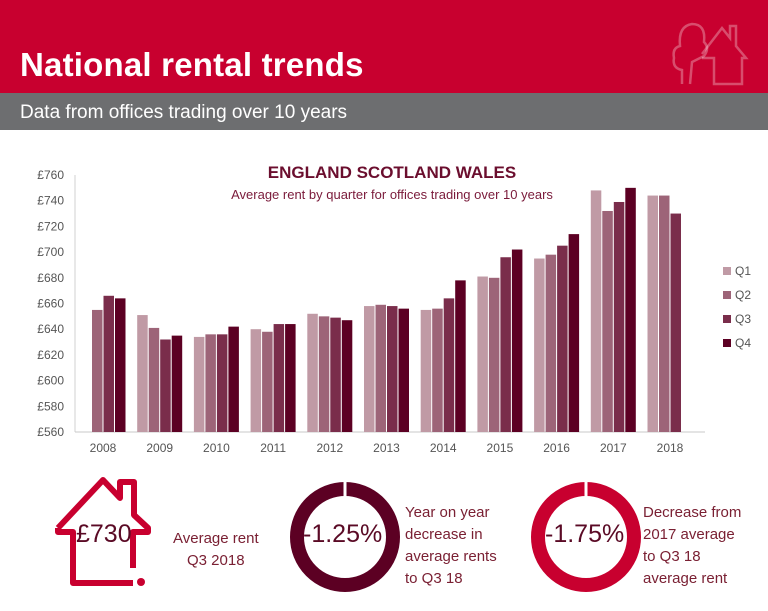 The height and width of the screenshot is (611, 768). What do you see at coordinates (449, 365) in the screenshot?
I see `bar-q3-2014` at bounding box center [449, 365].